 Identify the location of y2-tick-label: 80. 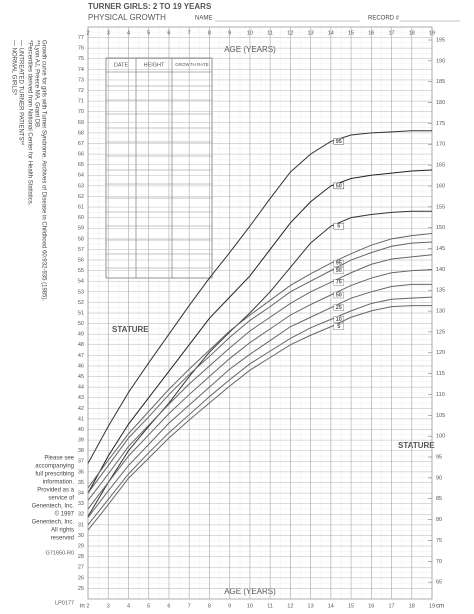
(439, 520).